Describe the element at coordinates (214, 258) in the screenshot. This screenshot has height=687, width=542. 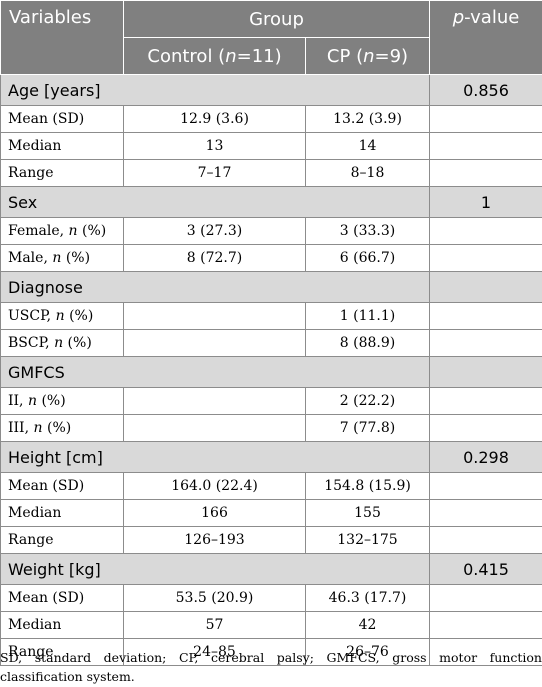
I see `control-value: 8 (72.7)` at that location.